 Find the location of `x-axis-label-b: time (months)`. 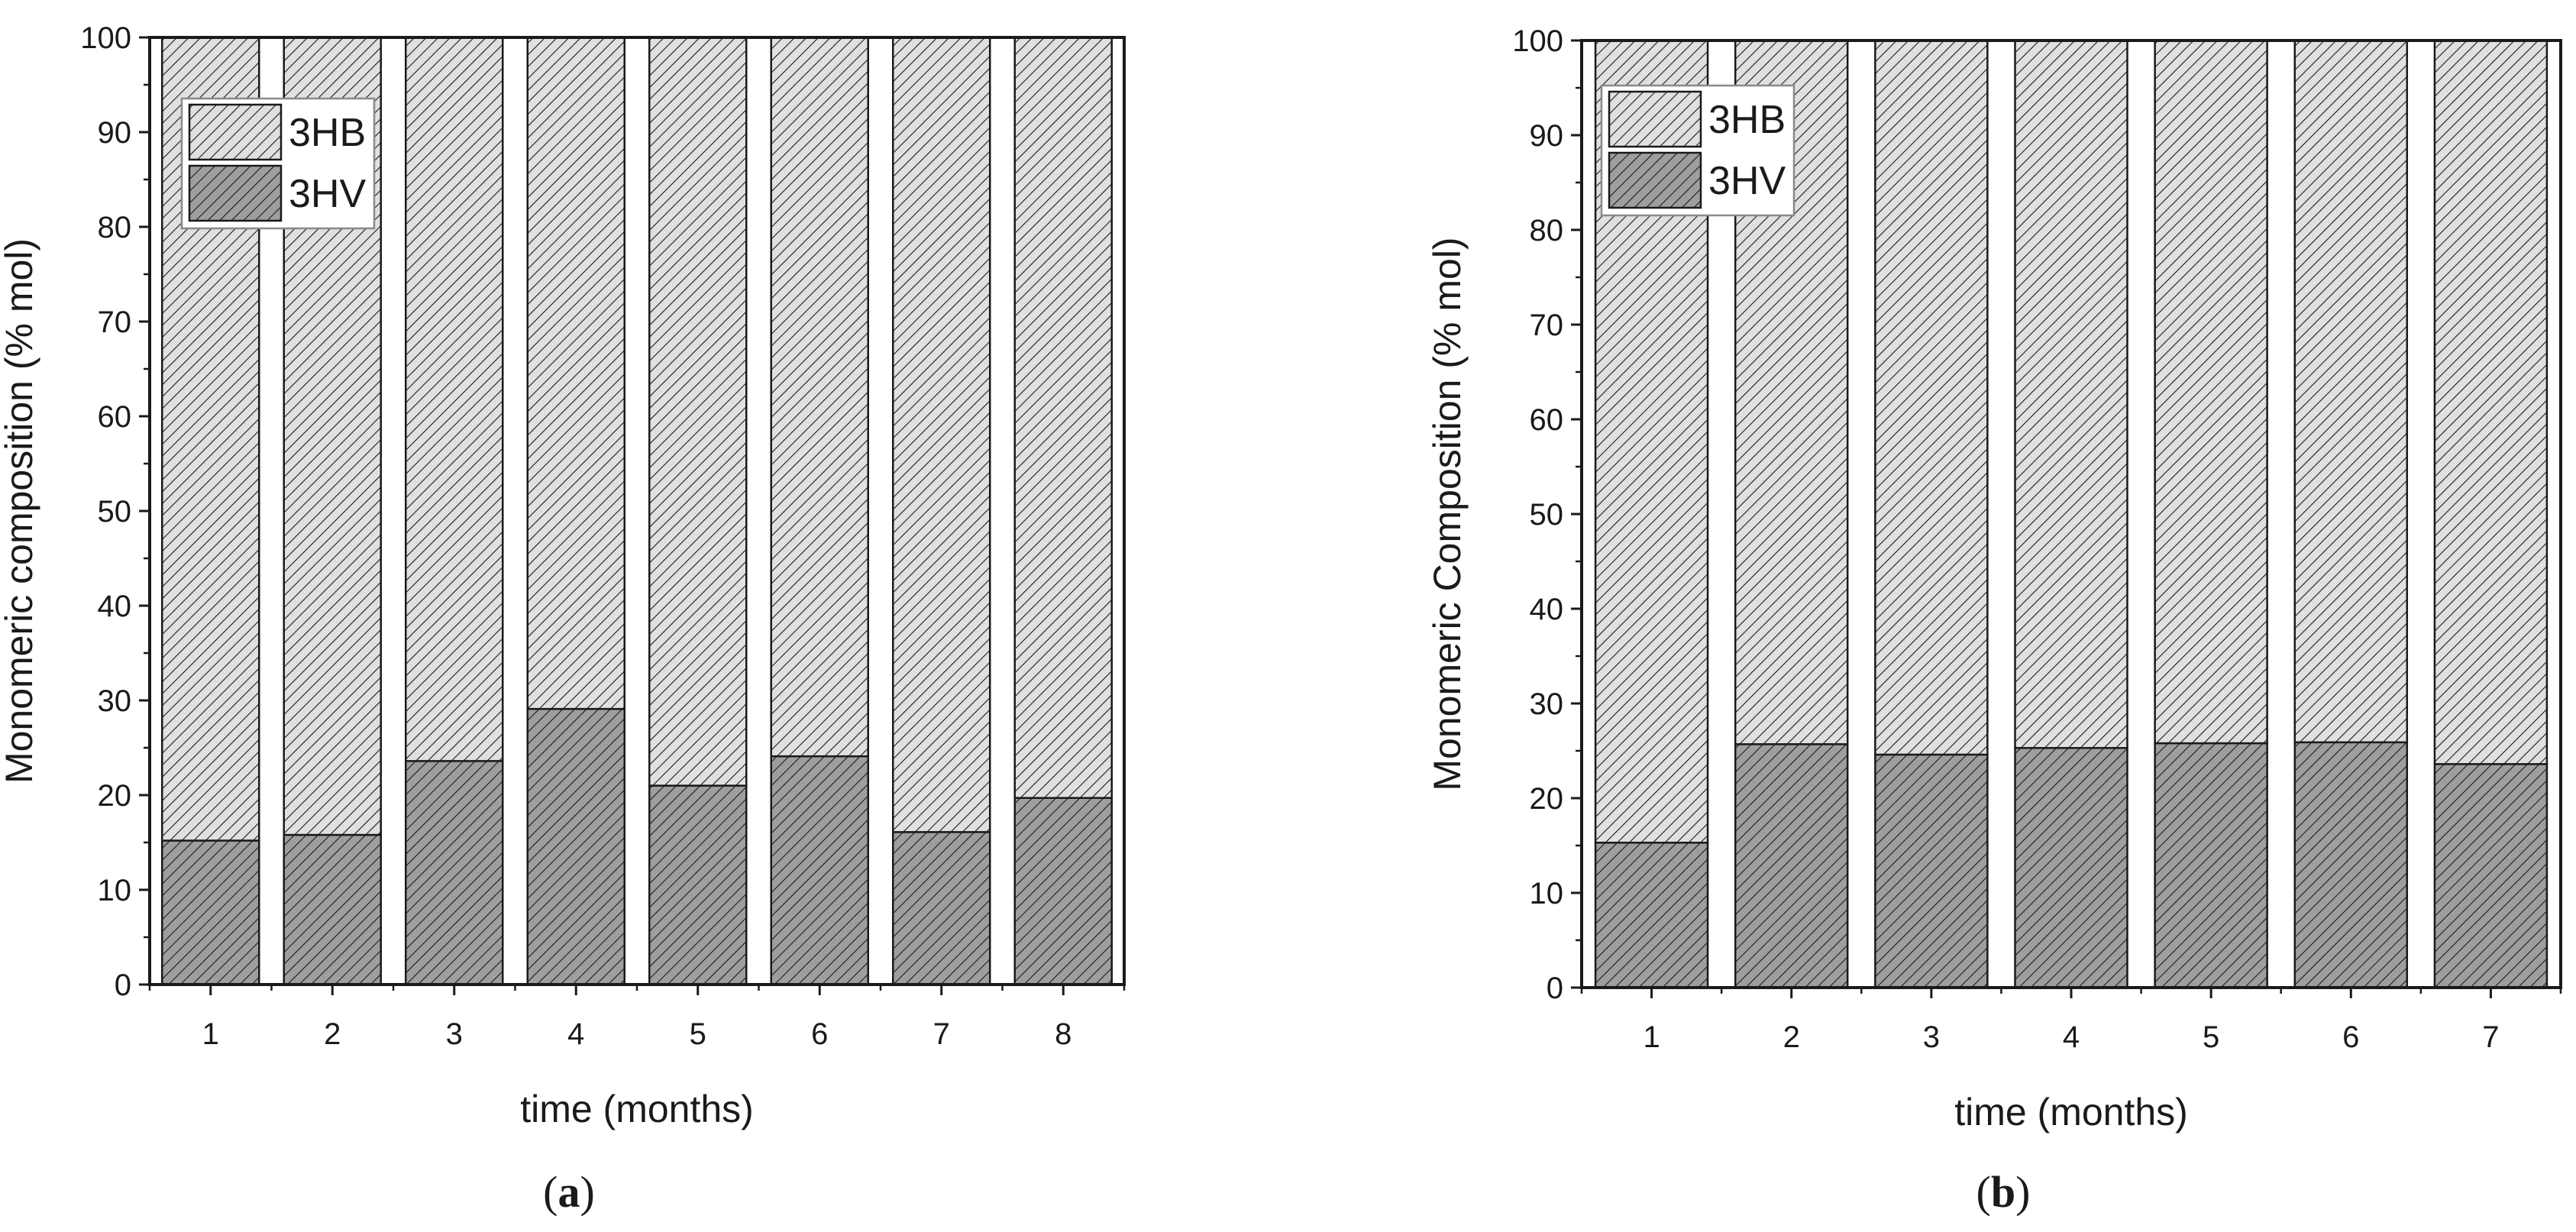

x-axis-label-b: time (months) is located at coordinates (2071, 1112).